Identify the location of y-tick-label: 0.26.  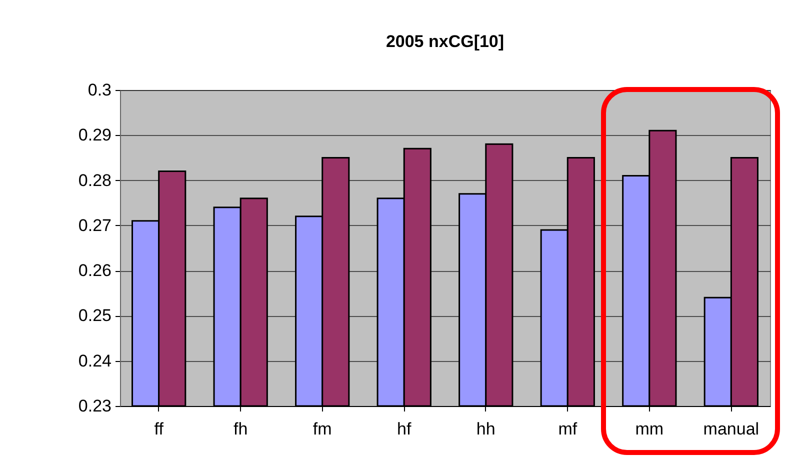
(95, 270).